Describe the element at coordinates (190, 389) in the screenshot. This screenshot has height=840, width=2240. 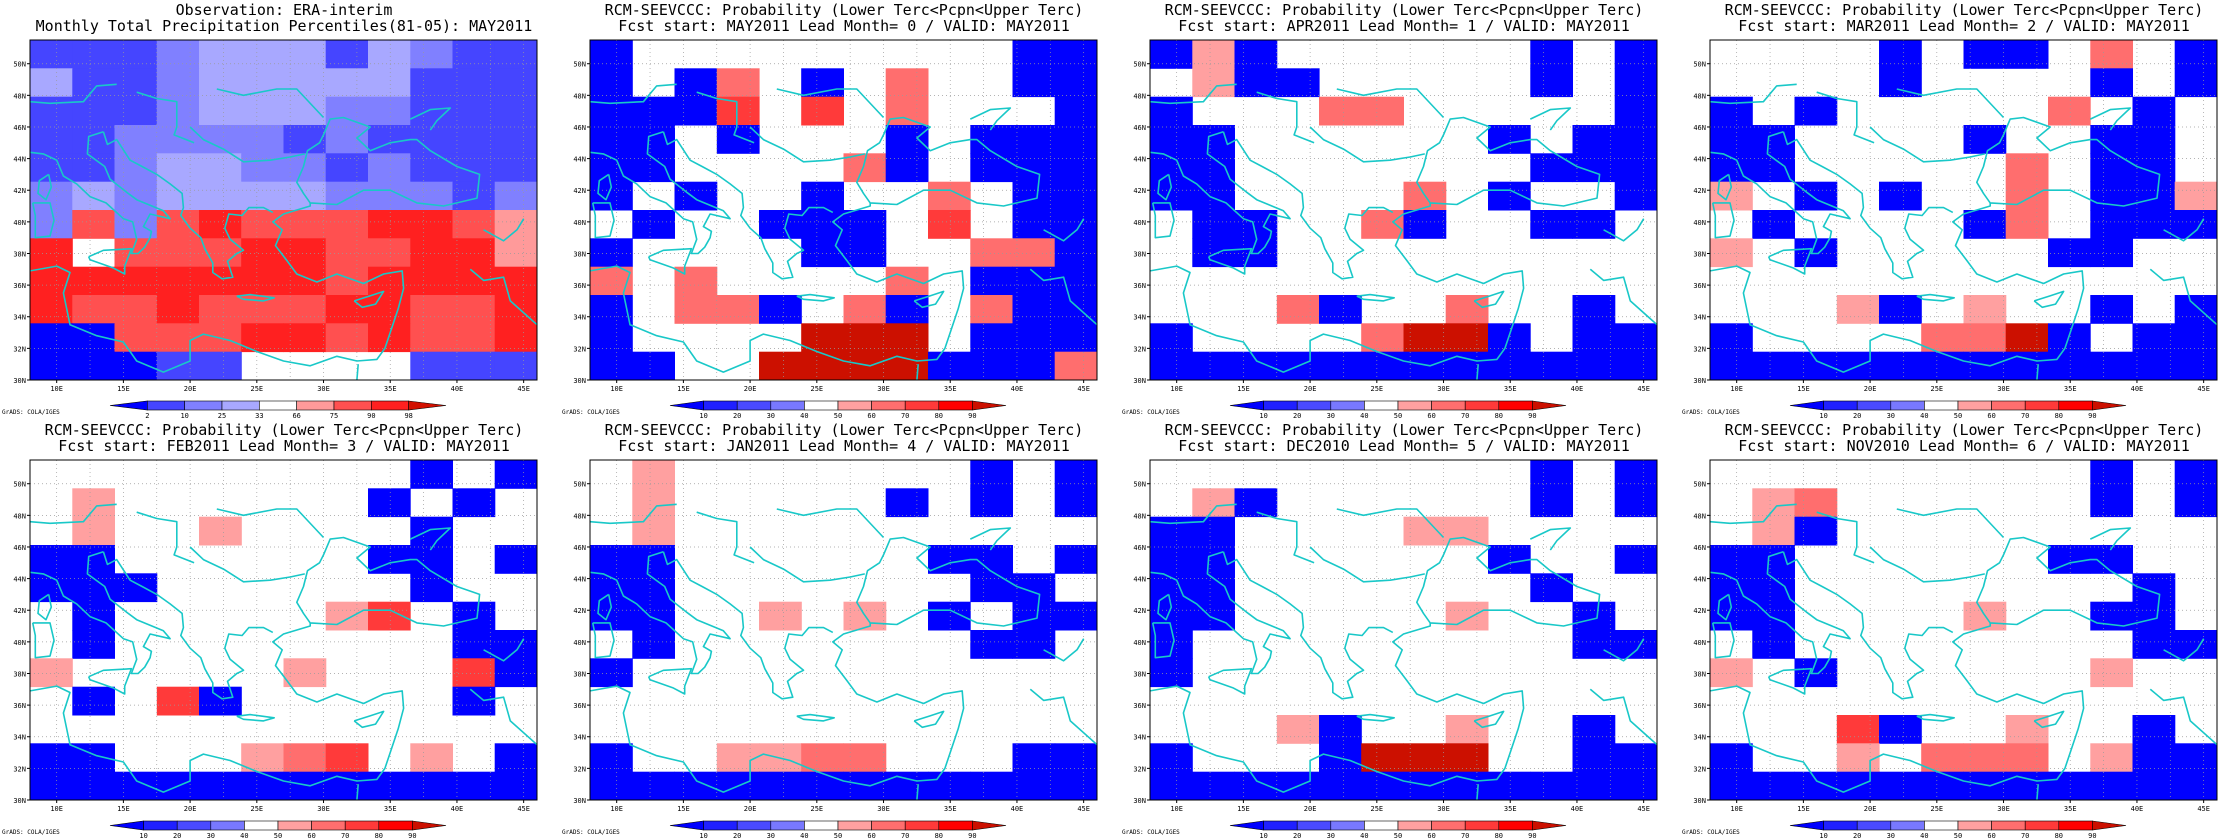
I see `lon-tick-label: 20E` at that location.